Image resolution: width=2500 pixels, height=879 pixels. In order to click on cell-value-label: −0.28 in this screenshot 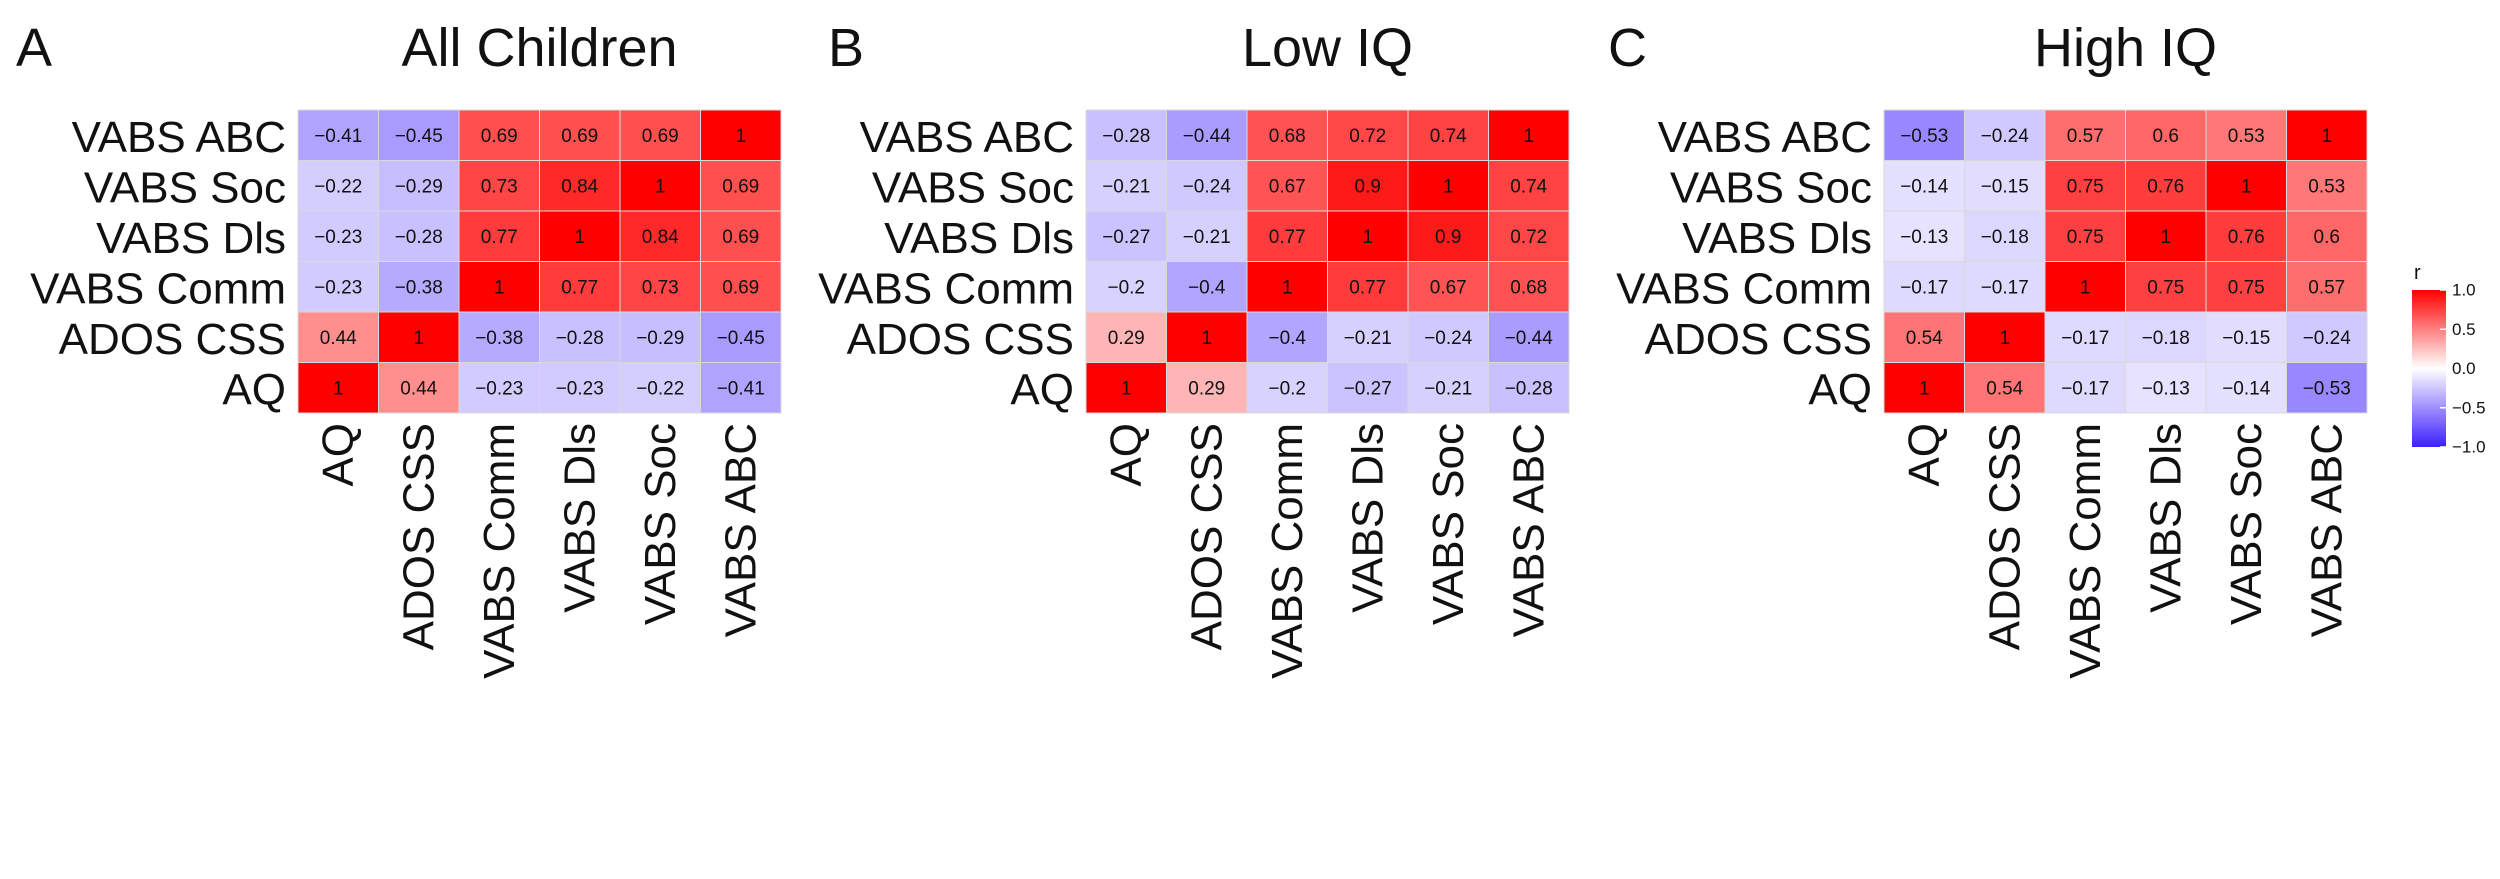, I will do `click(580, 338)`.